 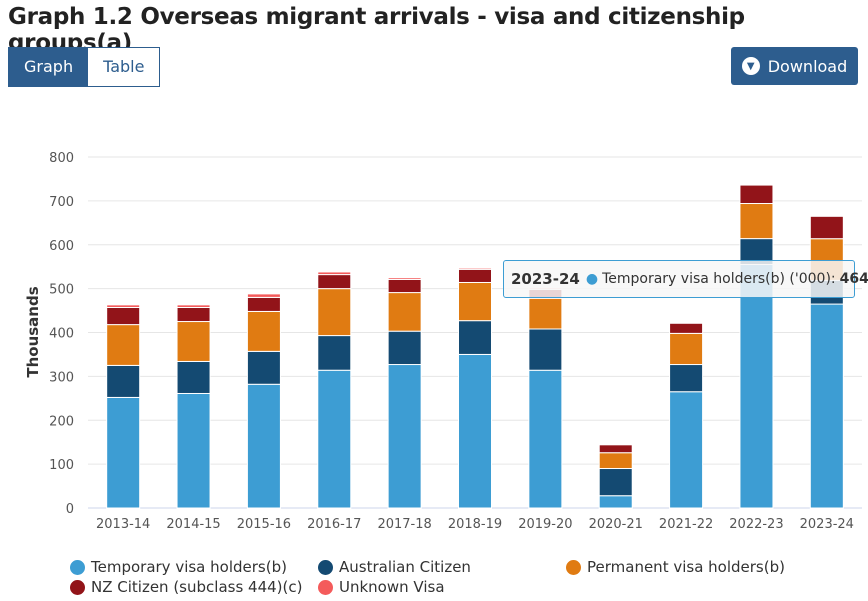 What do you see at coordinates (750, 66) in the screenshot?
I see `chevron-down-icon: ▼` at bounding box center [750, 66].